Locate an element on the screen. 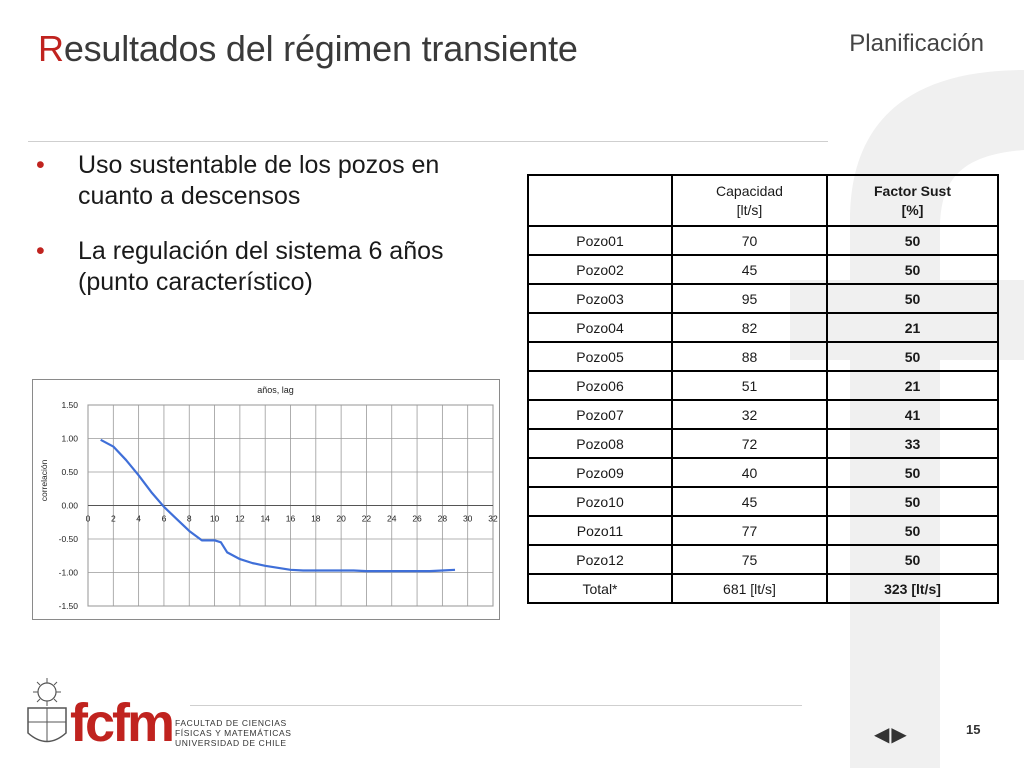 This screenshot has height=768, width=1024. capacity-cell: 82 is located at coordinates (749, 327).